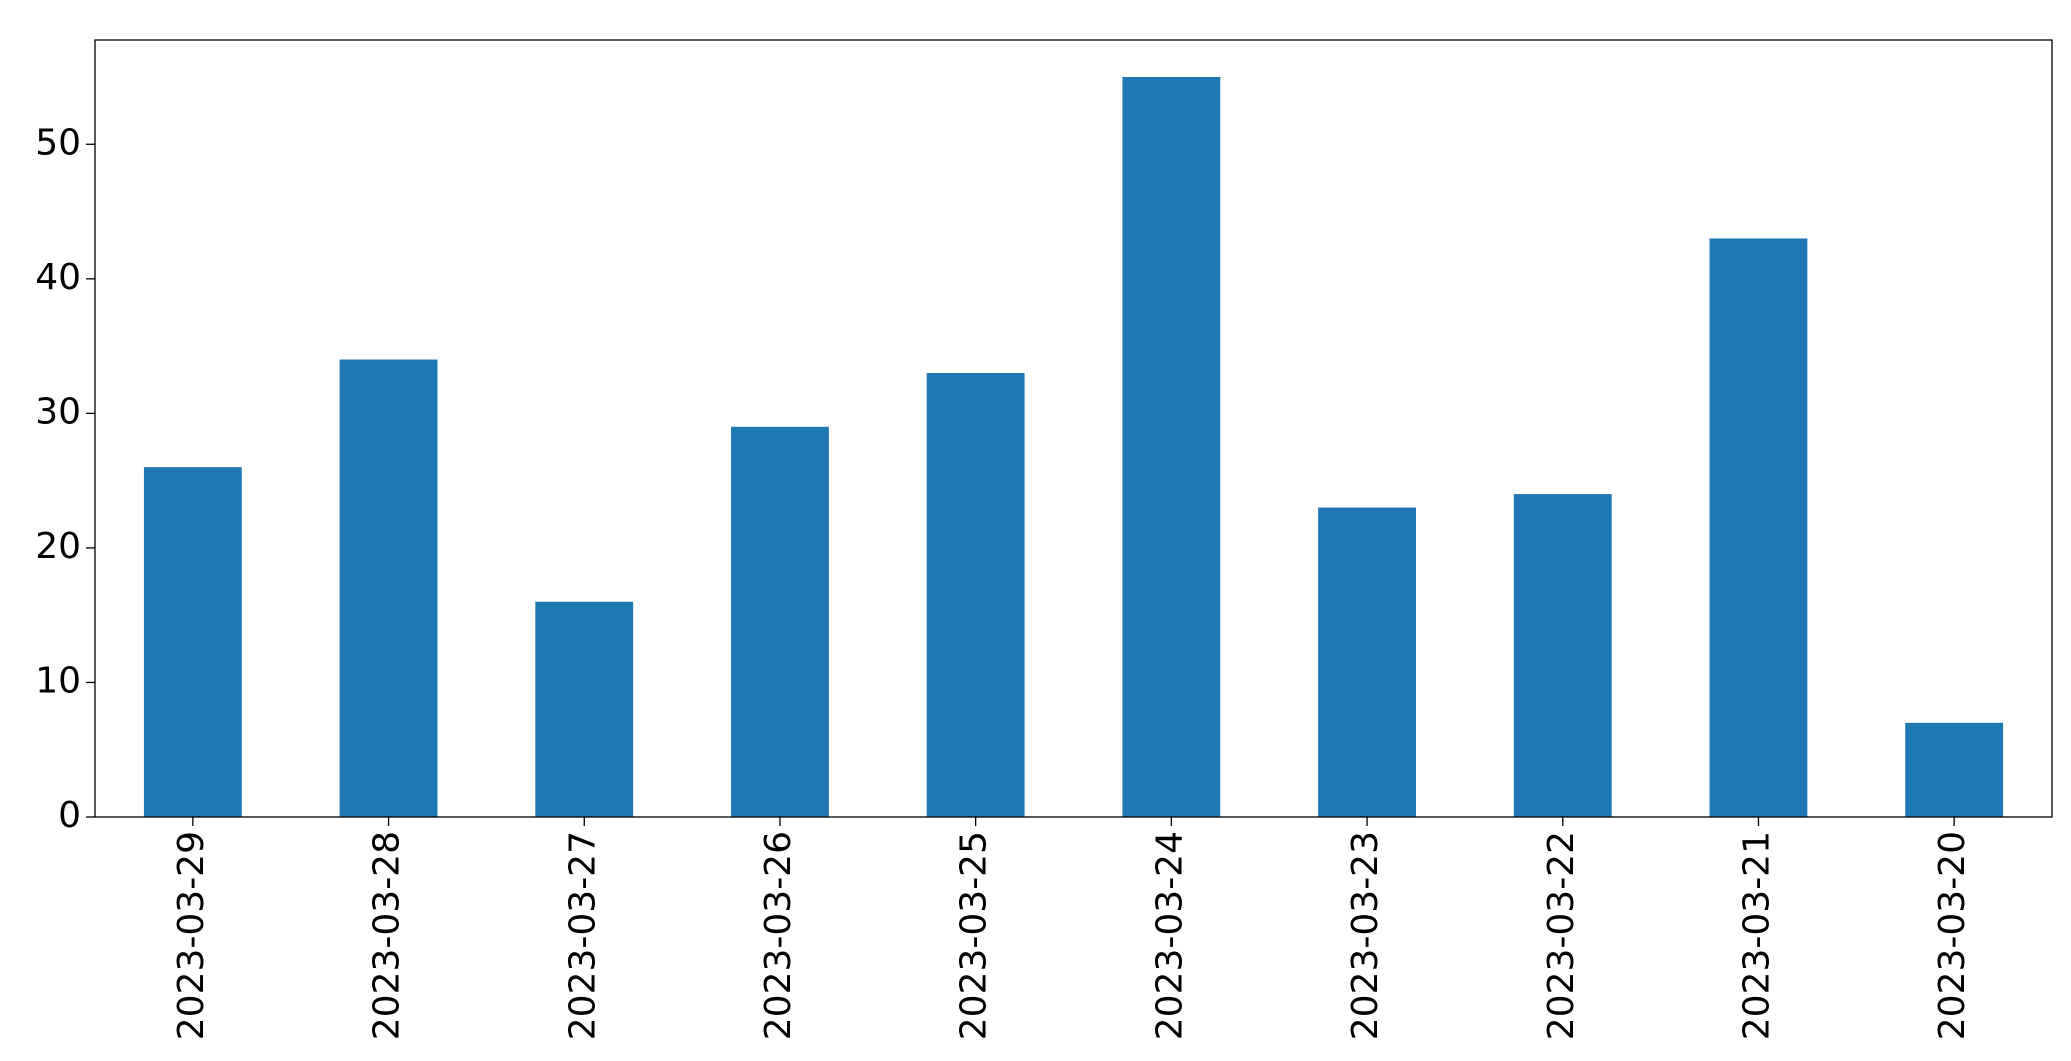 This screenshot has height=1061, width=2071. What do you see at coordinates (58, 277) in the screenshot?
I see `y-tick-label: 40` at bounding box center [58, 277].